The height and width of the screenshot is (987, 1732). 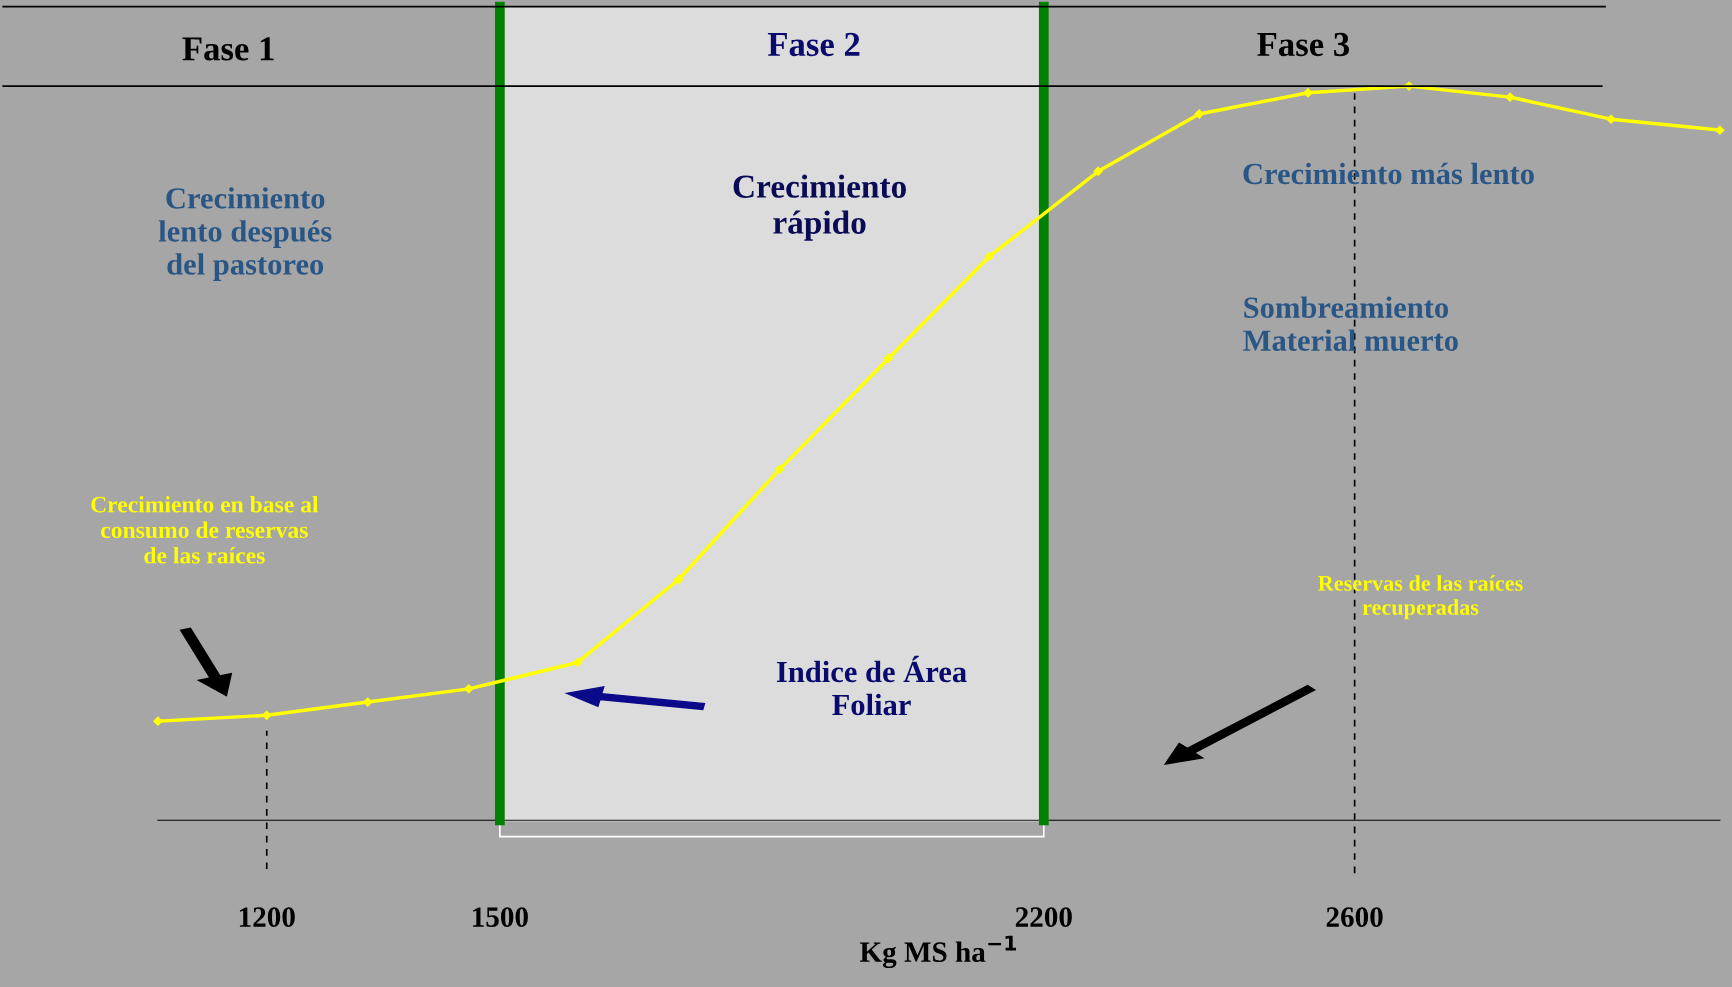 I want to click on annotation: Crecimiento en base al consumo de reservas de las raíces, so click(x=205, y=529).